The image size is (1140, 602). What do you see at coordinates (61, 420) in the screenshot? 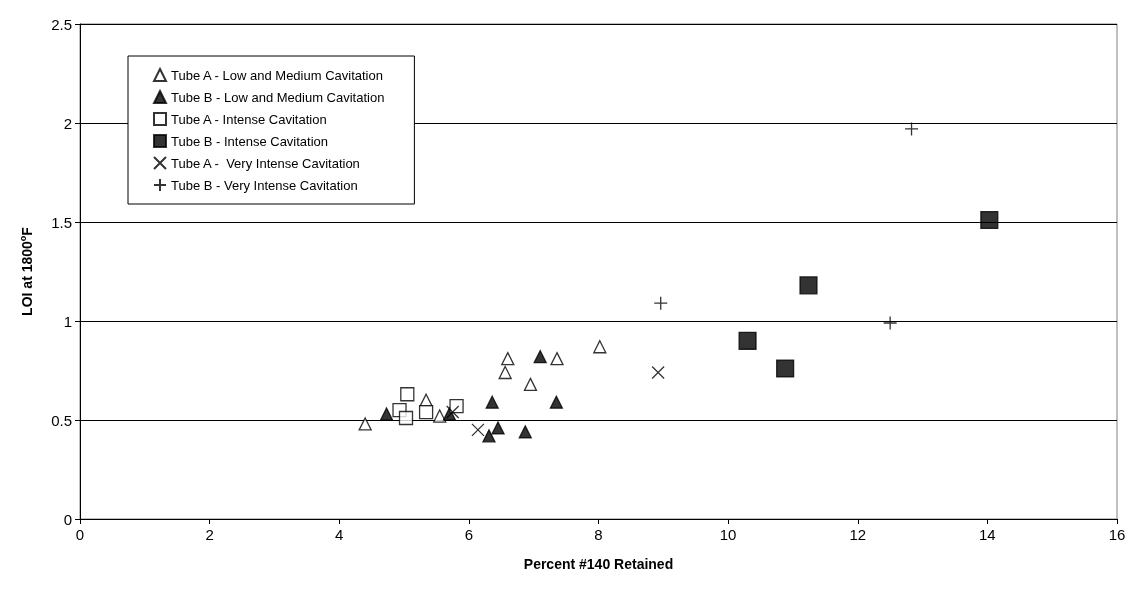
I see `y-tick-label: 0.5` at bounding box center [61, 420].